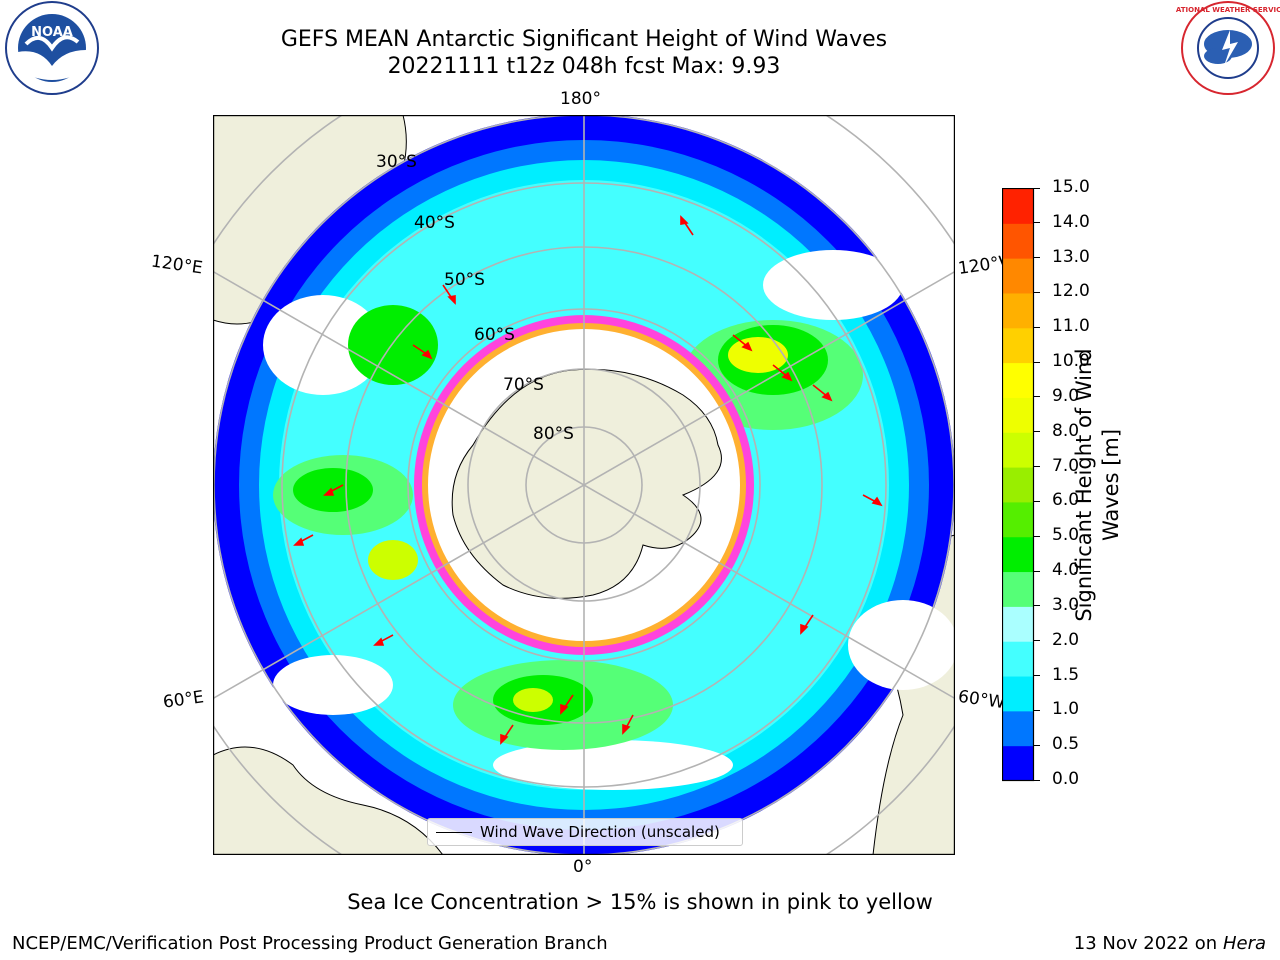  What do you see at coordinates (584, 66) in the screenshot?
I see `chart-subtitle: 20221111 t12z 048h fcst Max: 9.93` at bounding box center [584, 66].